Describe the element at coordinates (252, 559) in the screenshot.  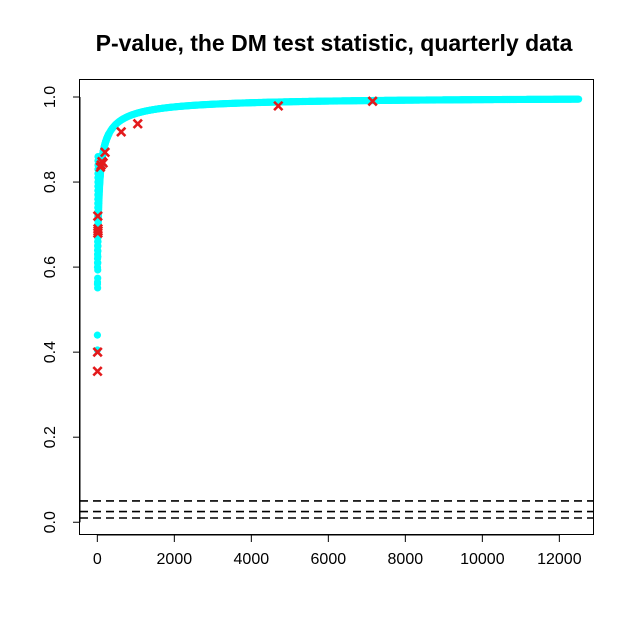
I see `x-tick-label-2: 4000` at that location.